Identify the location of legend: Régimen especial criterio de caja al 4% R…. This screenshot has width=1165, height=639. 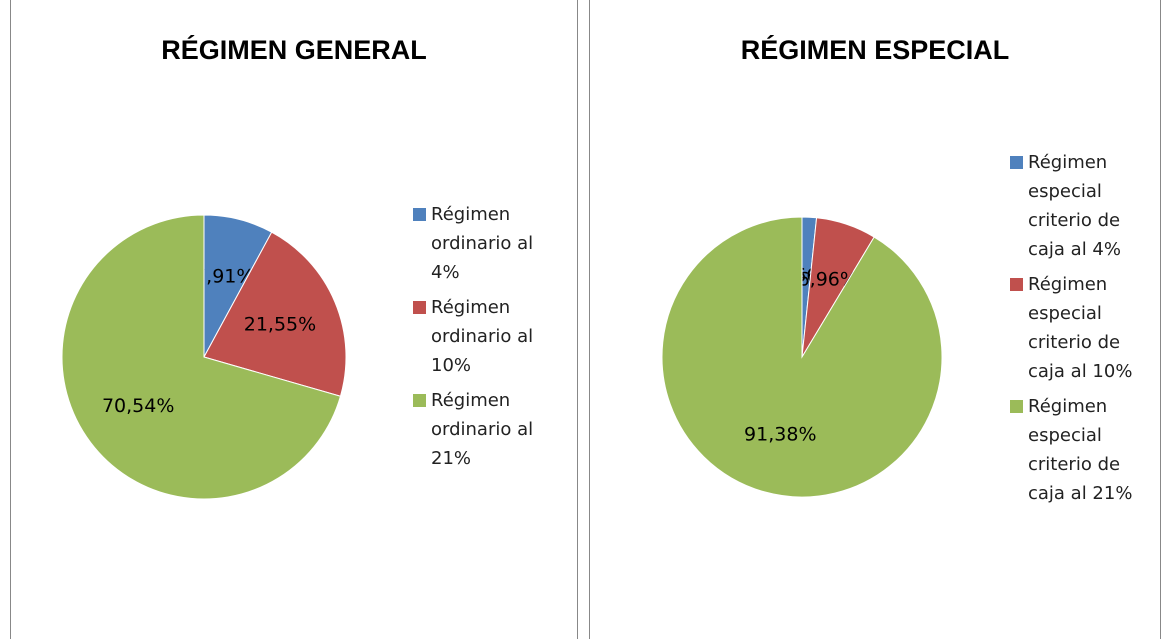
(1080, 331).